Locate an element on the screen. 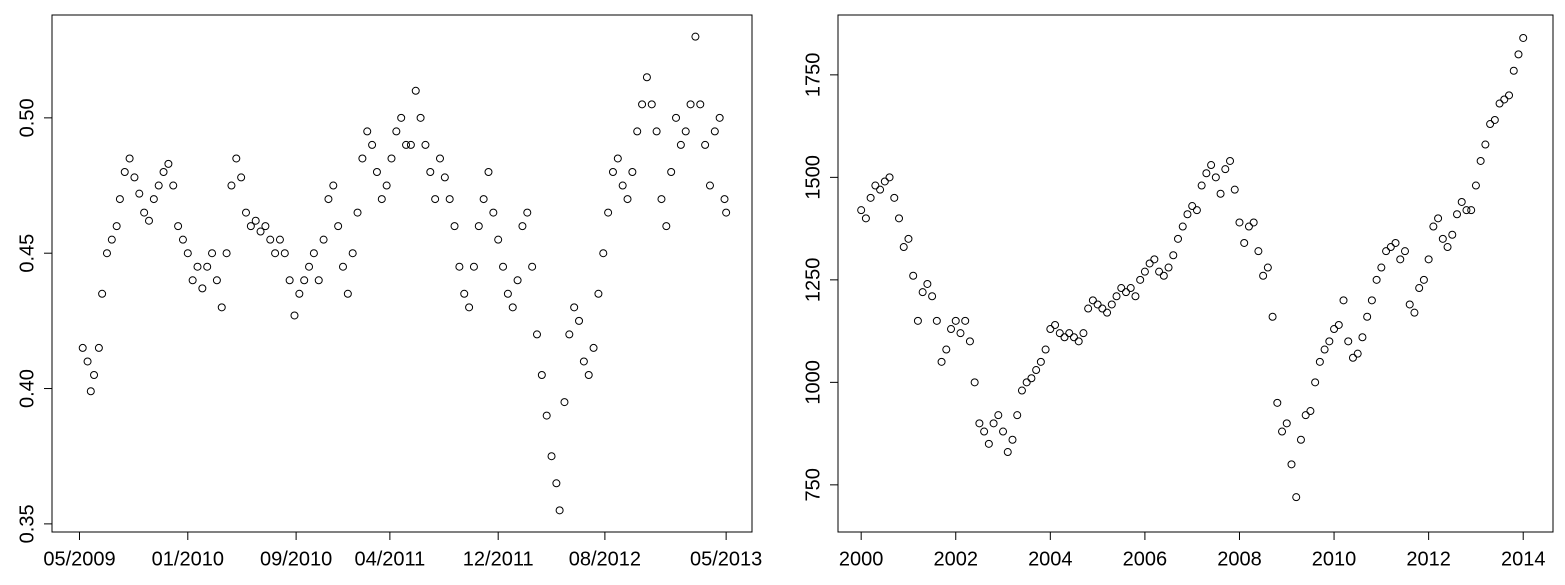 Image resolution: width=1565 pixels, height=585 pixels. x-tick-label: 04/2011 is located at coordinates (389, 559).